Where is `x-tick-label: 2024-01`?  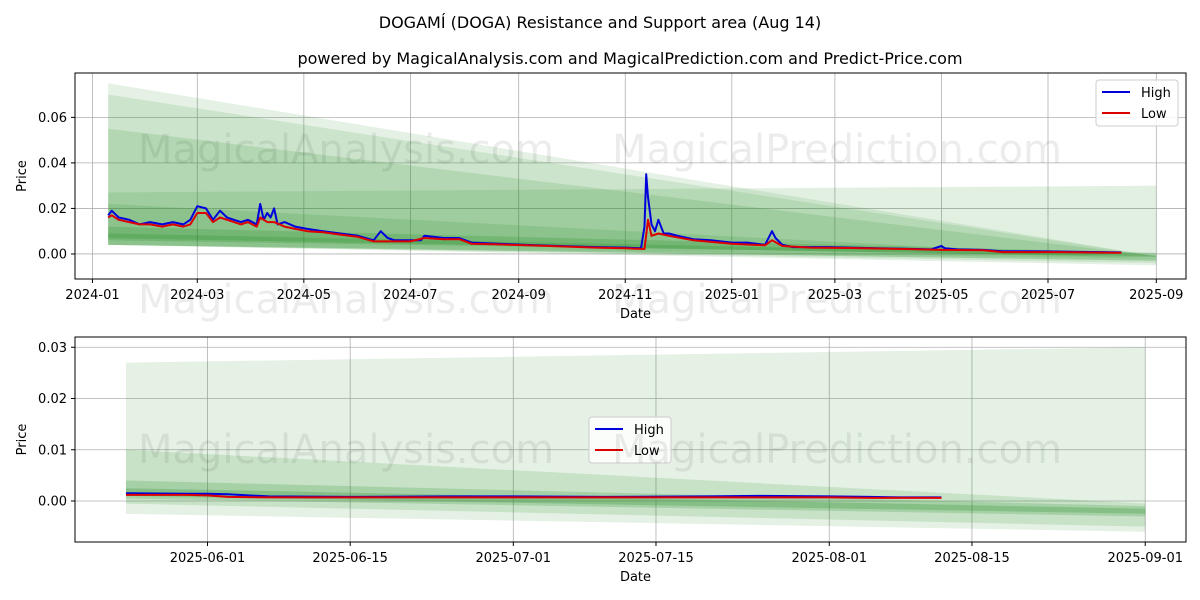
x-tick-label: 2024-01 is located at coordinates (92, 295).